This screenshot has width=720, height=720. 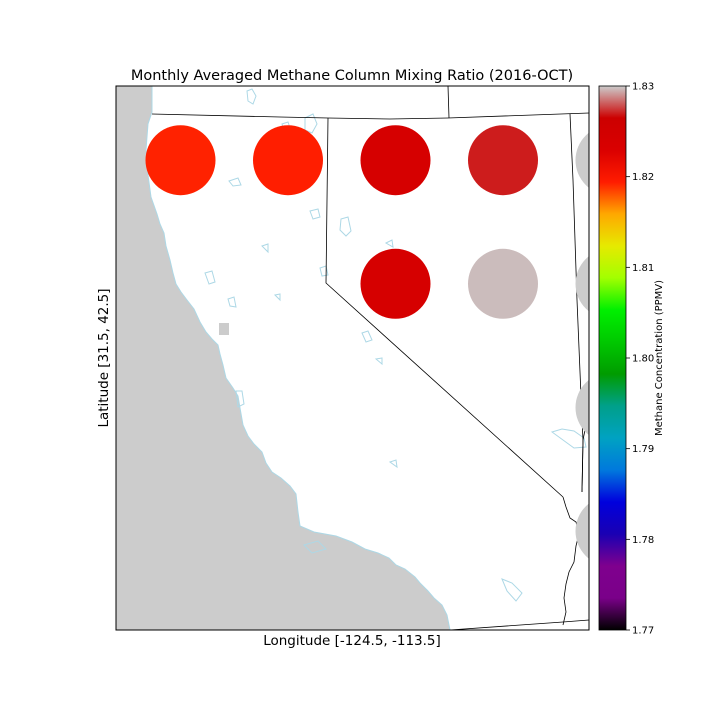 What do you see at coordinates (370, 116) in the screenshot?
I see `border-oregon-california` at bounding box center [370, 116].